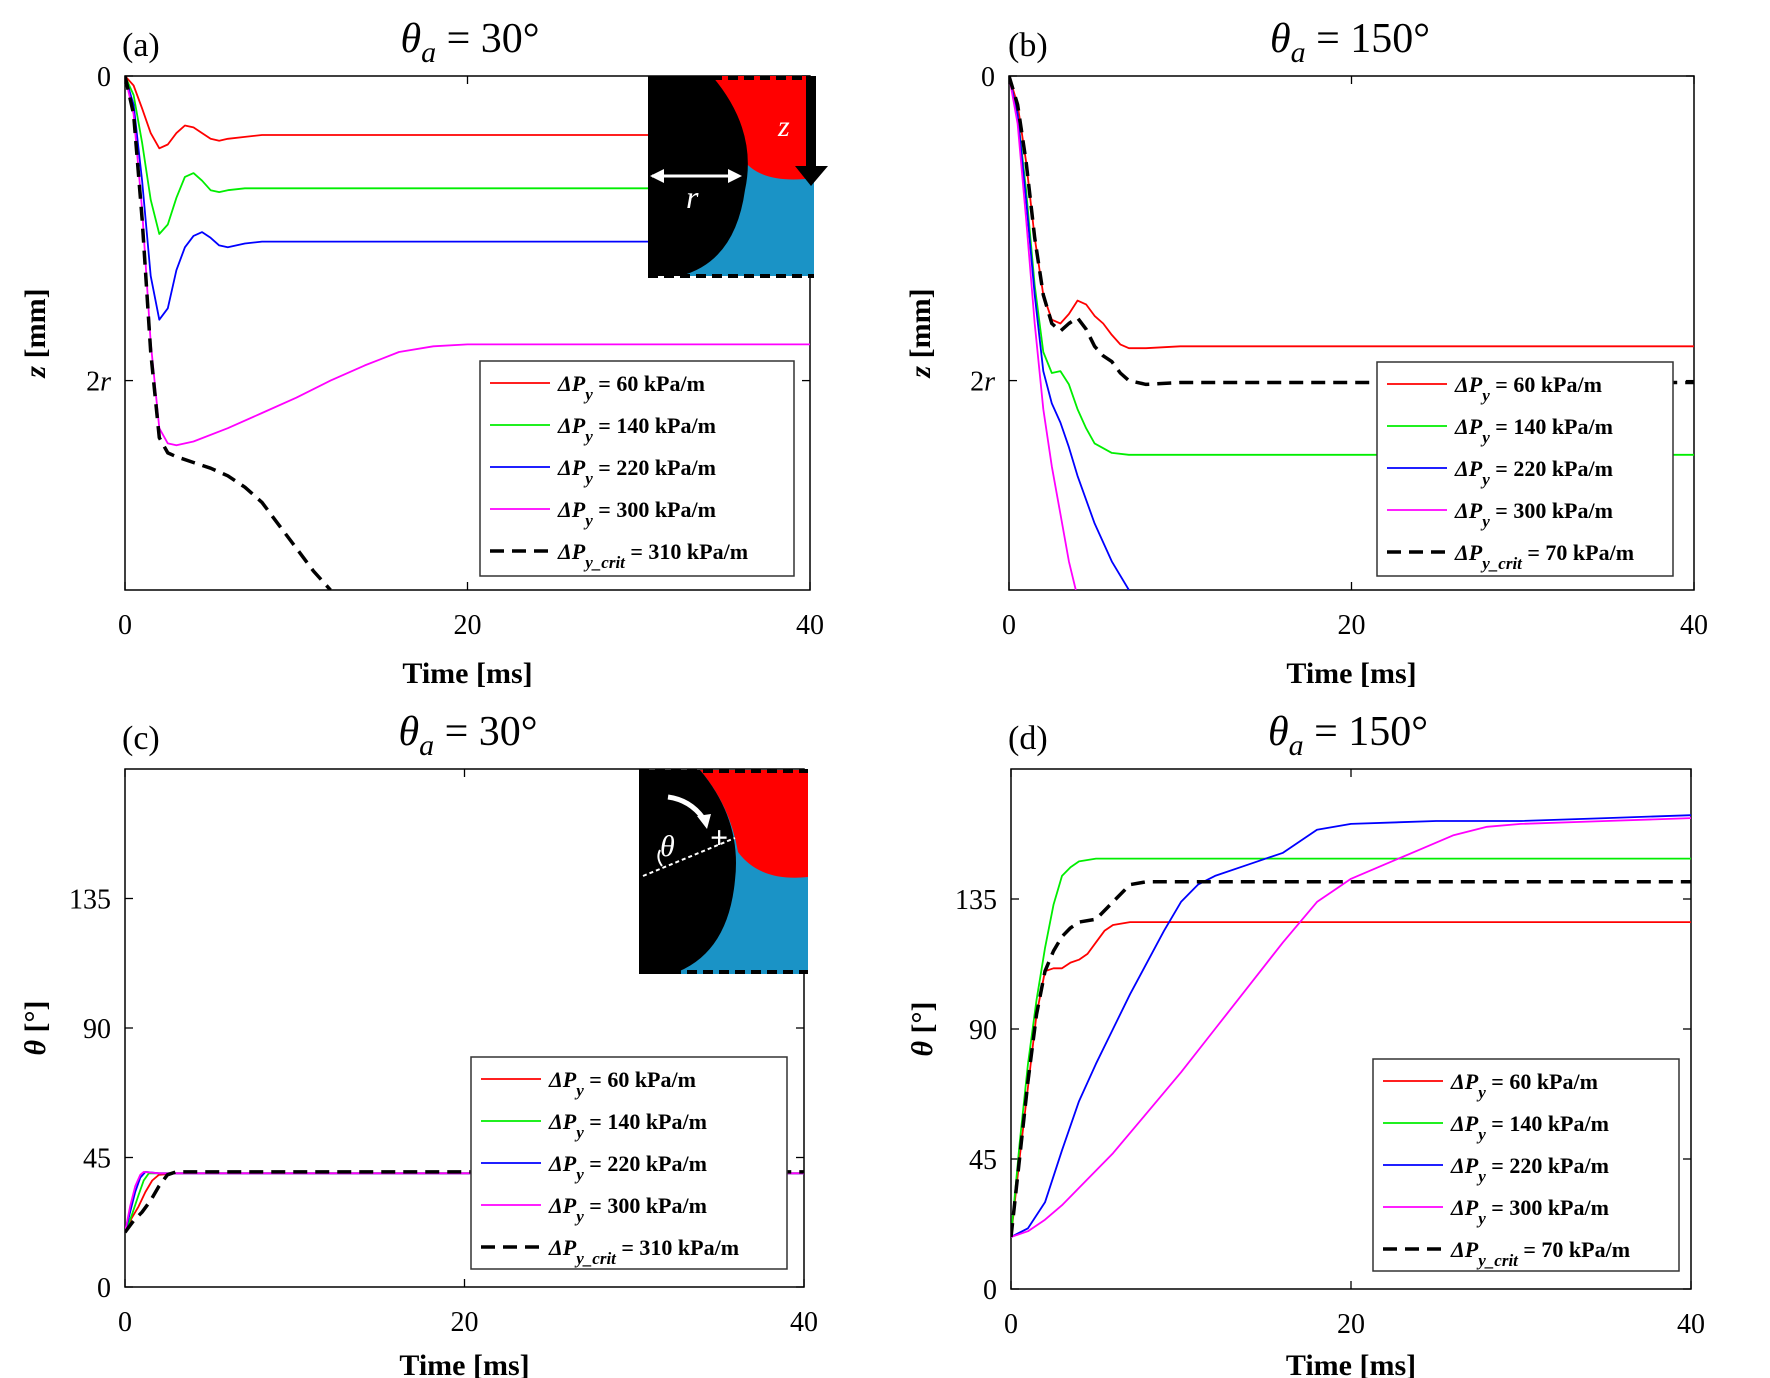 The image size is (1770, 1378). What do you see at coordinates (719, 837) in the screenshot?
I see `inset-plus-label: +` at bounding box center [719, 837].